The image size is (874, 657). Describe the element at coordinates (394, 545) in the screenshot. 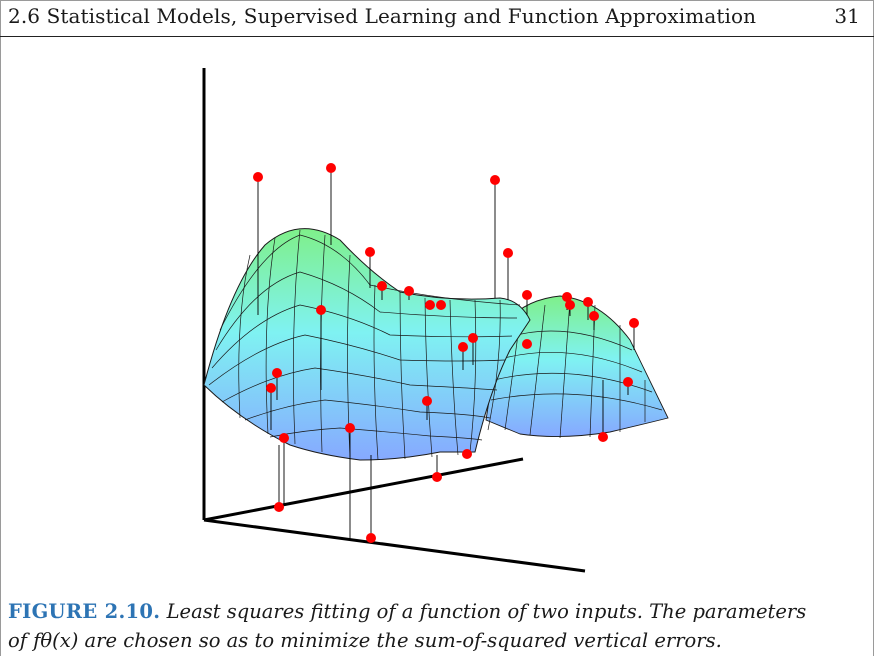

I see `x-axis` at that location.